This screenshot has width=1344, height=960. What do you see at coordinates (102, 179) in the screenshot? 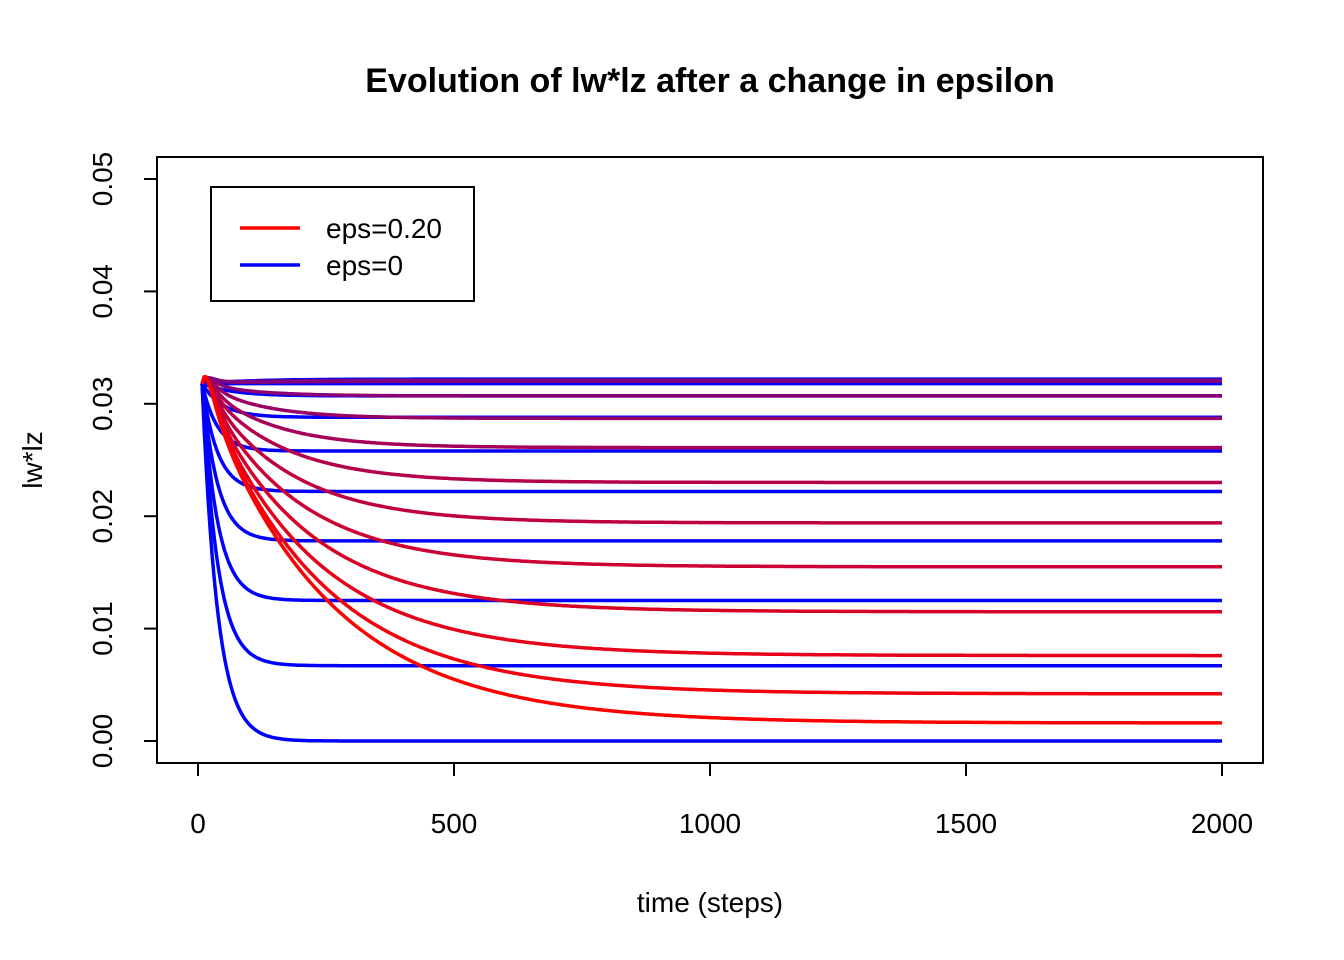
I see `y-tick-label: 0.05` at bounding box center [102, 179].